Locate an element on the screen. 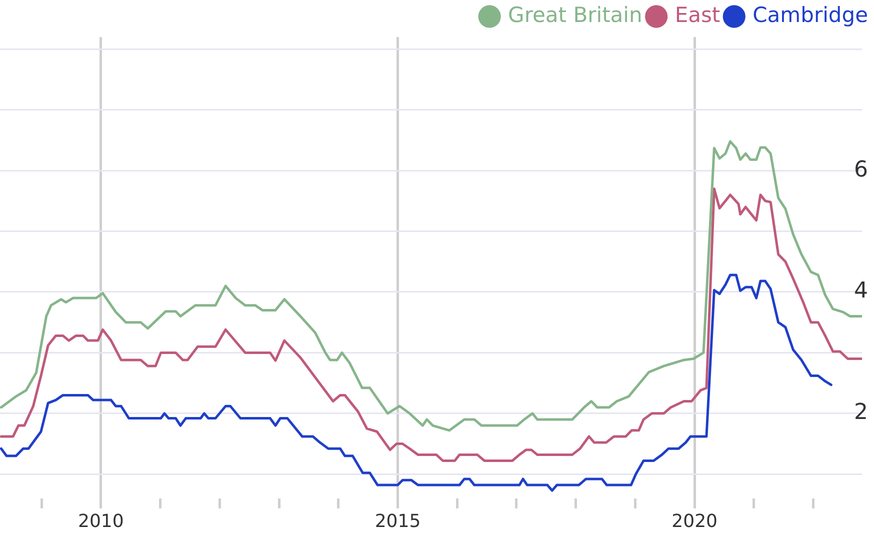  x-tick-label: 2020 is located at coordinates (695, 521).